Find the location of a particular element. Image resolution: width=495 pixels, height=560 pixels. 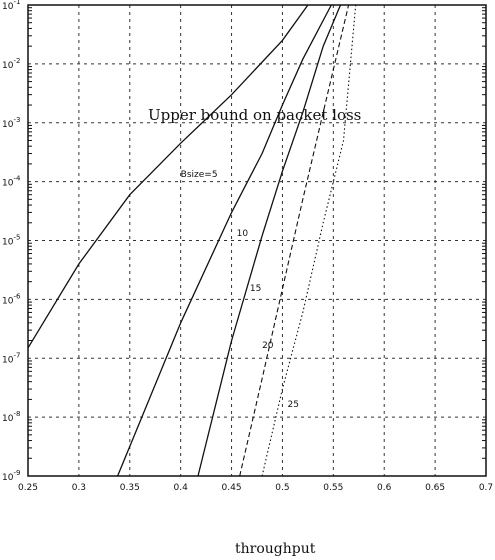

curve-label: 15 is located at coordinates (255, 289).